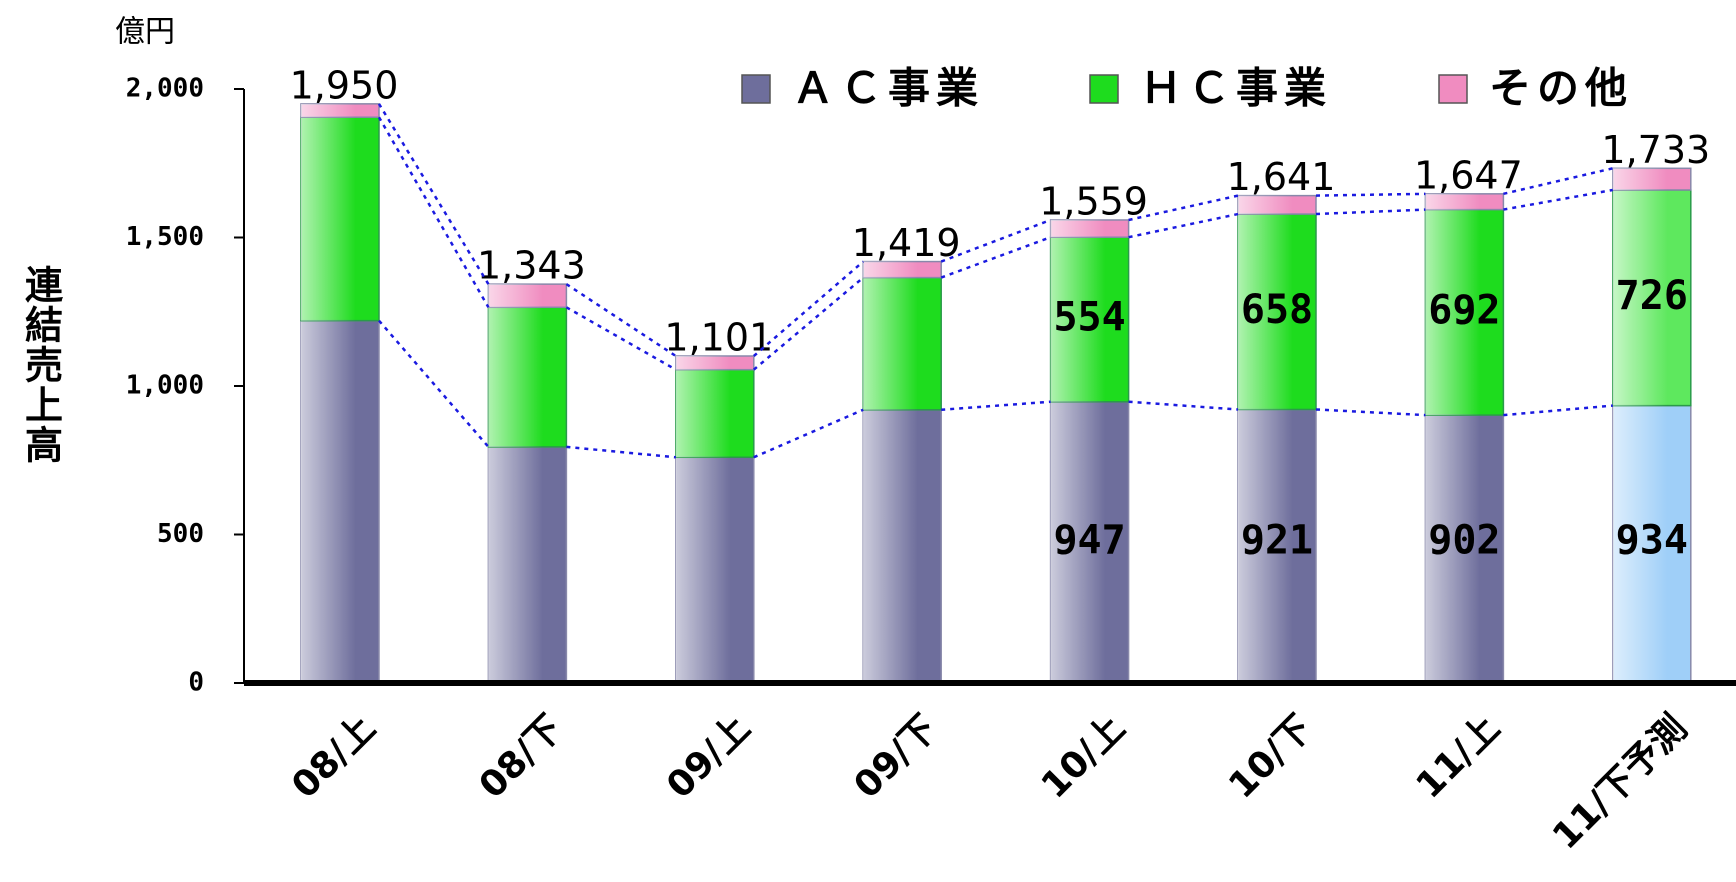 The width and height of the screenshot is (1736, 882). Describe the element at coordinates (165, 386) in the screenshot. I see `y-tick-label: 1,000` at that location.